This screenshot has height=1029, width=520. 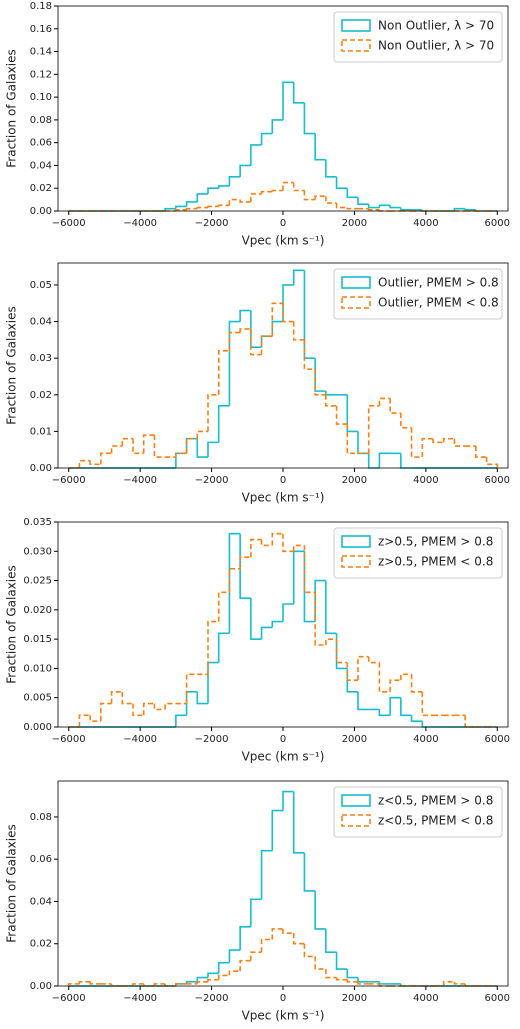 I want to click on y-tick-label: 0.12, so click(x=41, y=74).